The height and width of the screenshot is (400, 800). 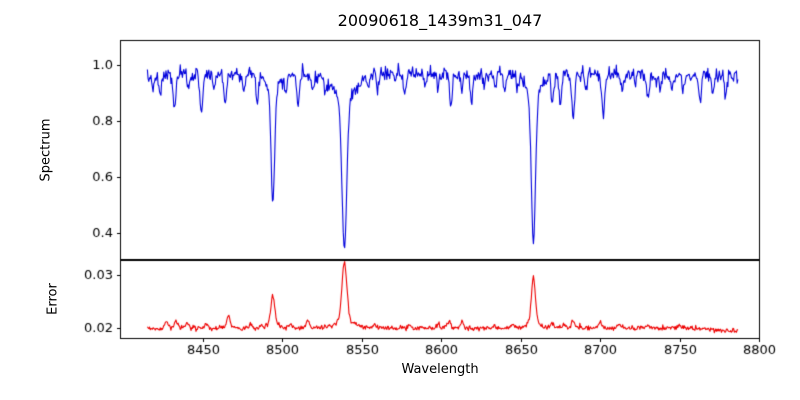 What do you see at coordinates (53, 299) in the screenshot?
I see `y-axis-label-error: Error` at bounding box center [53, 299].